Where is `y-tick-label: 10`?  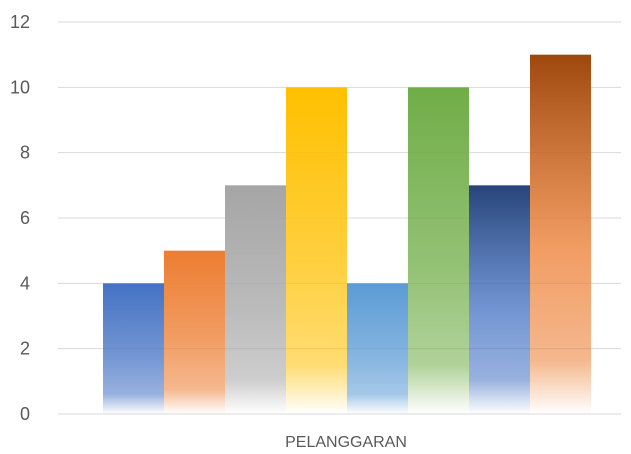 y-tick-label: 10 is located at coordinates (20, 87).